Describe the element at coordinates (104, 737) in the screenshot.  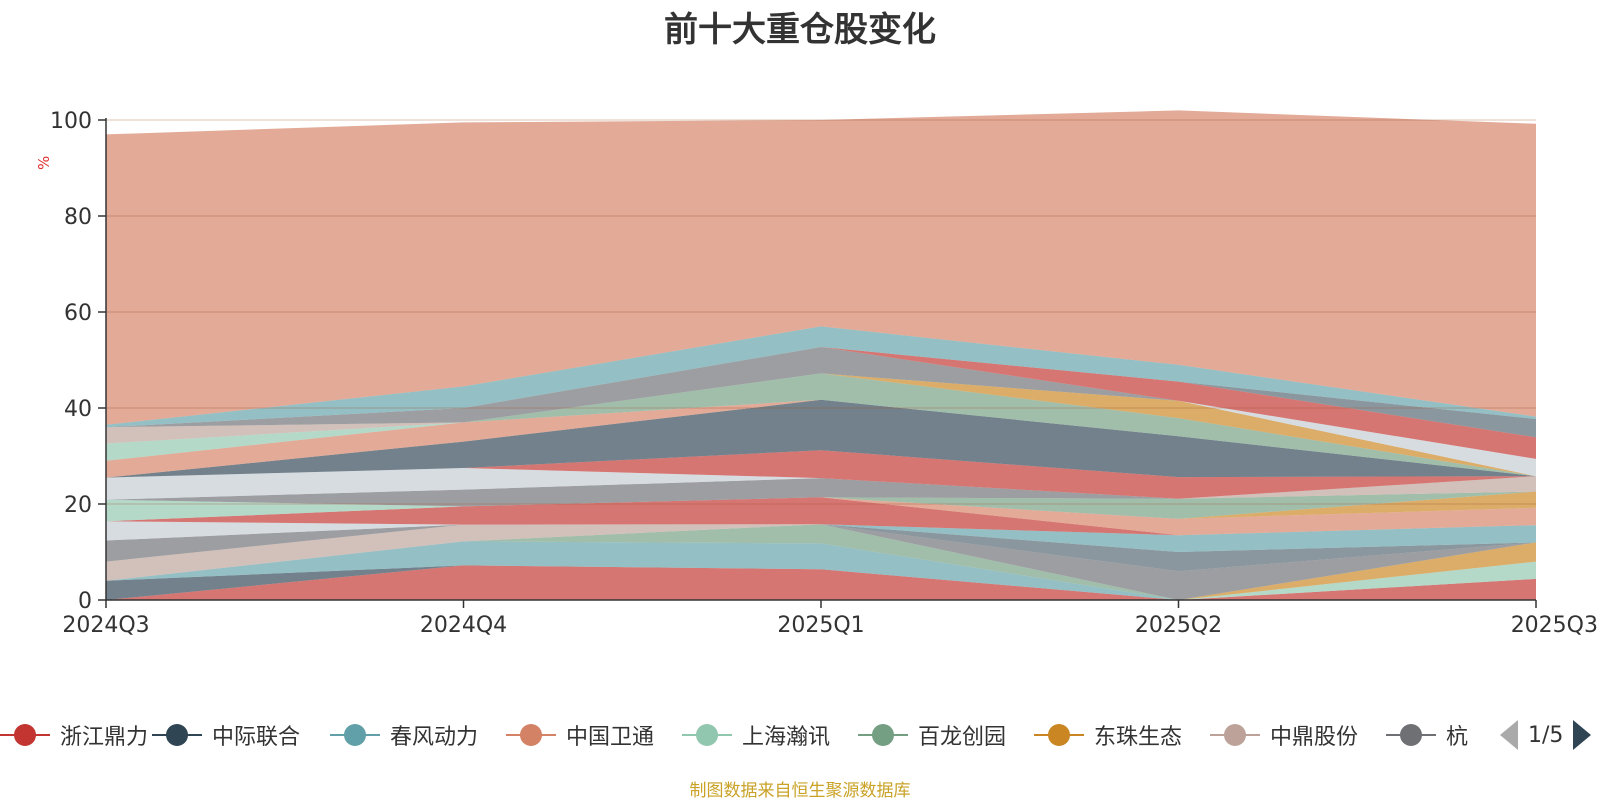
I see `legend-label: 浙江鼎力` at that location.